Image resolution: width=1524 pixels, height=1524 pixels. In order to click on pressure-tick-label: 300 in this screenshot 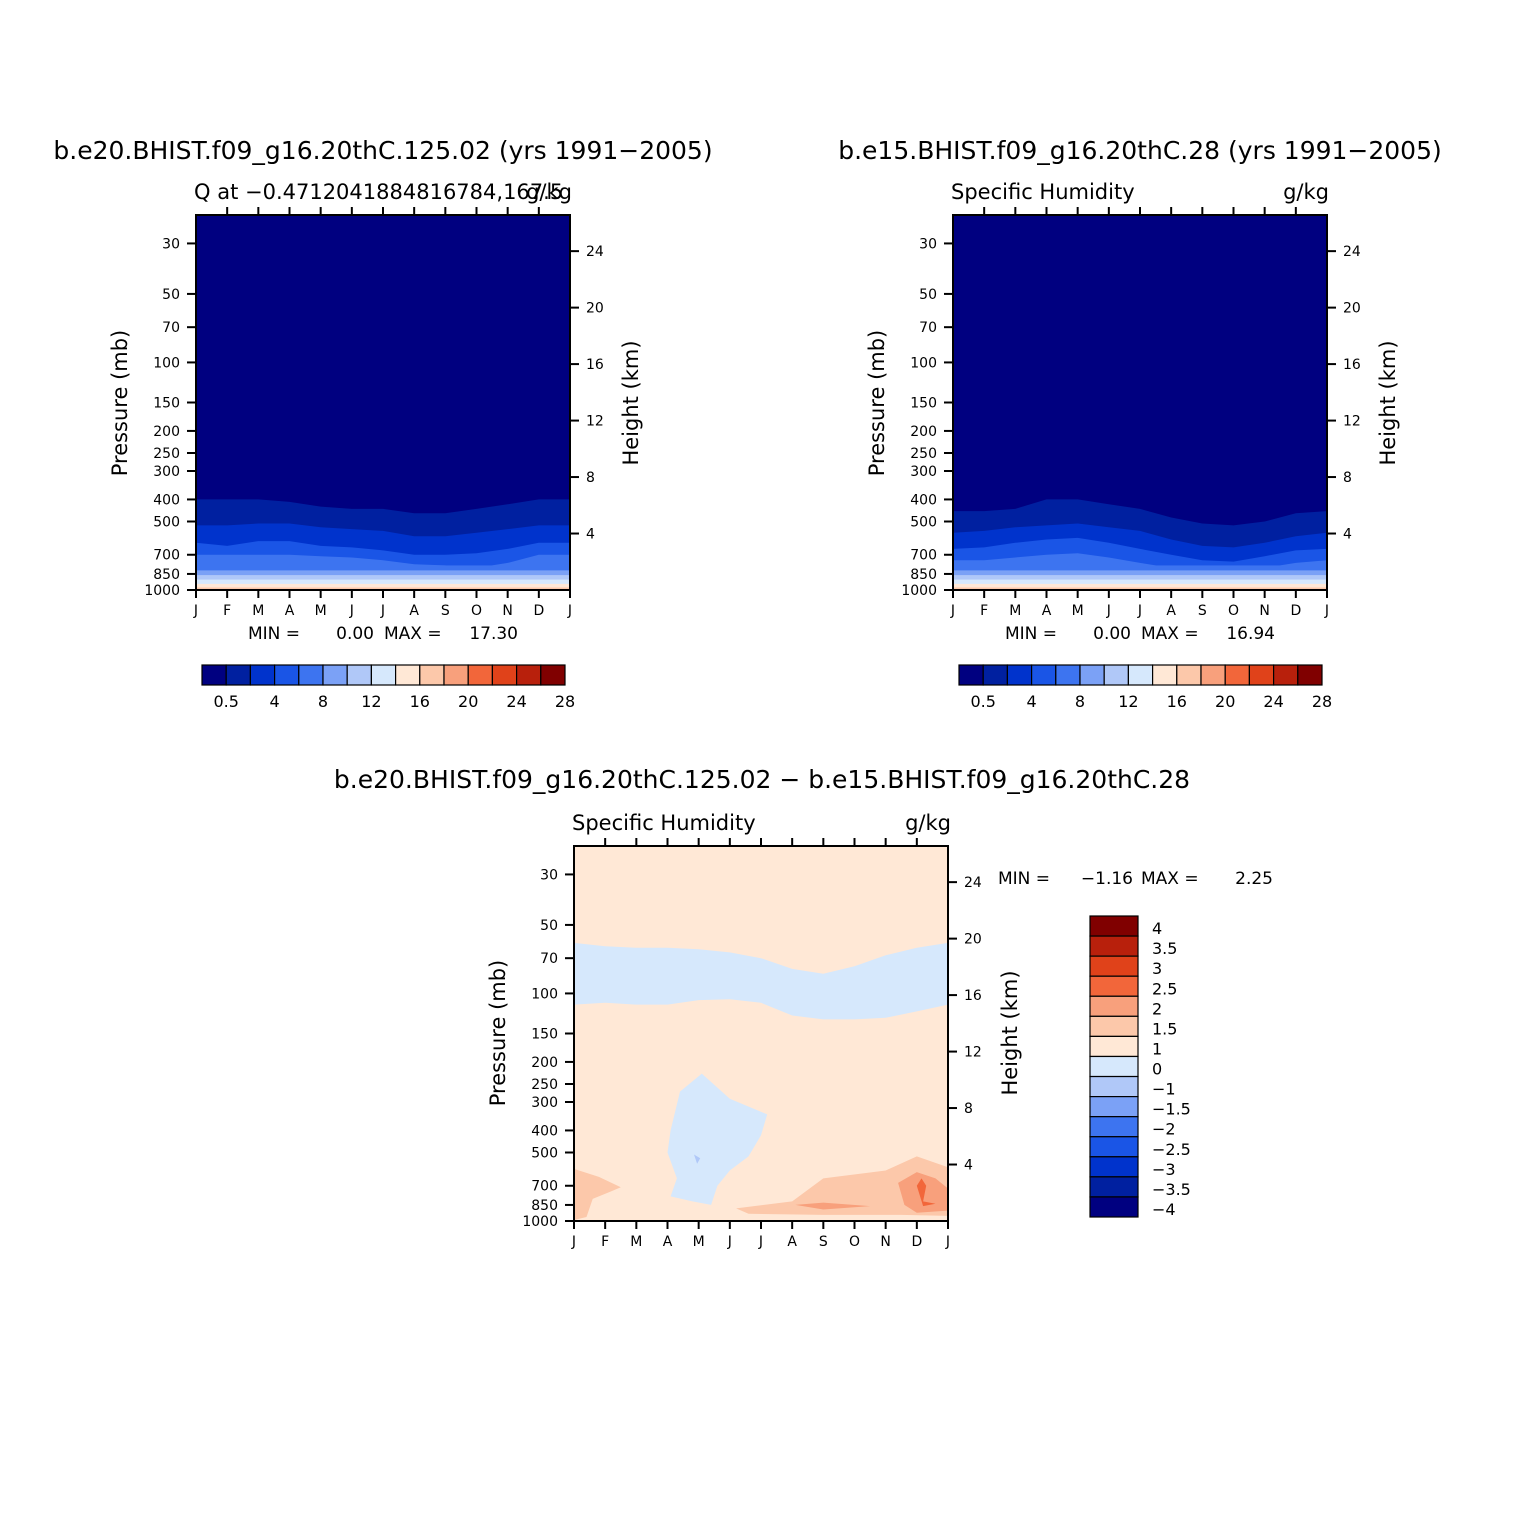, I will do `click(166, 472)`.